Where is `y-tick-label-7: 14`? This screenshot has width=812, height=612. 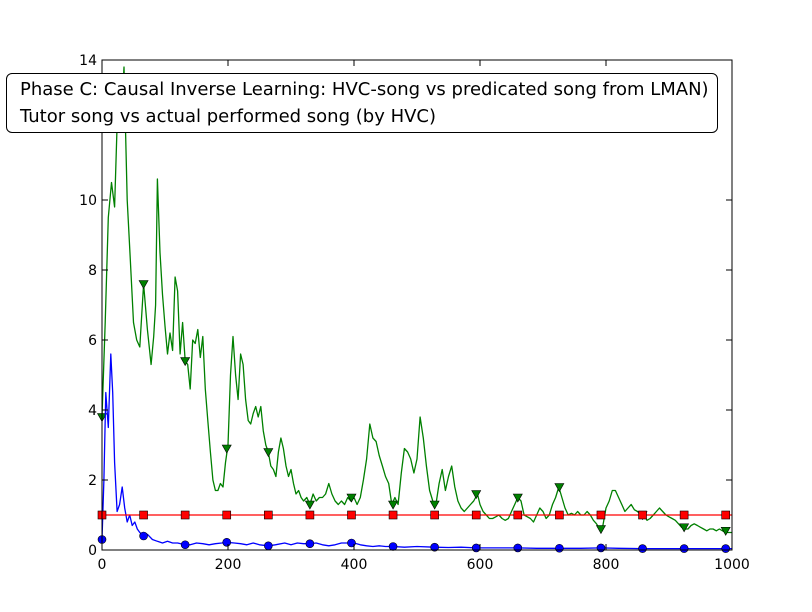 y-tick-label-7: 14 is located at coordinates (88, 61).